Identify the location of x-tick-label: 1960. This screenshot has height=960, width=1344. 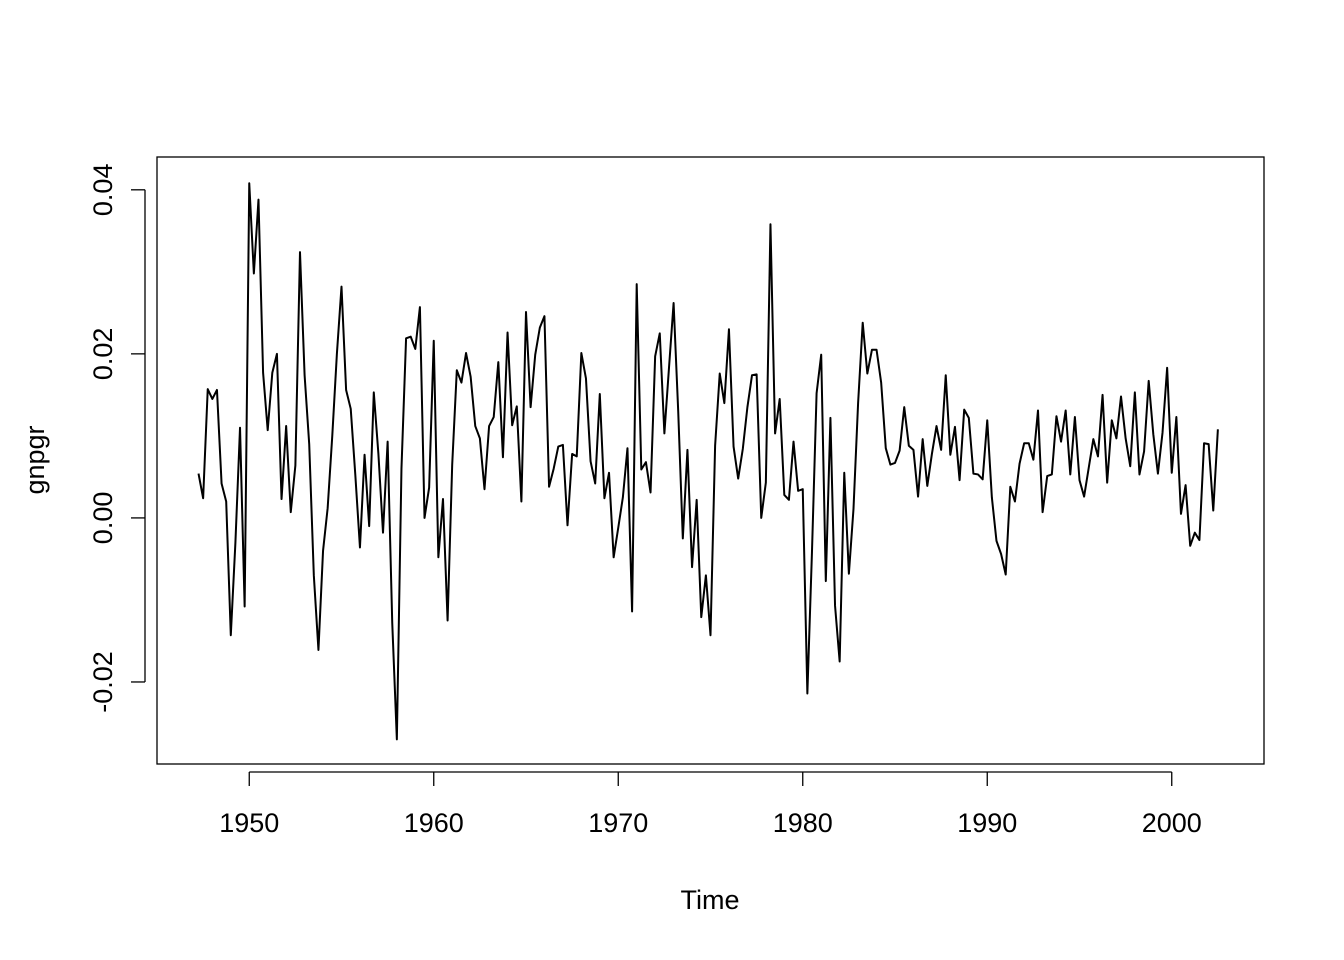
(434, 823).